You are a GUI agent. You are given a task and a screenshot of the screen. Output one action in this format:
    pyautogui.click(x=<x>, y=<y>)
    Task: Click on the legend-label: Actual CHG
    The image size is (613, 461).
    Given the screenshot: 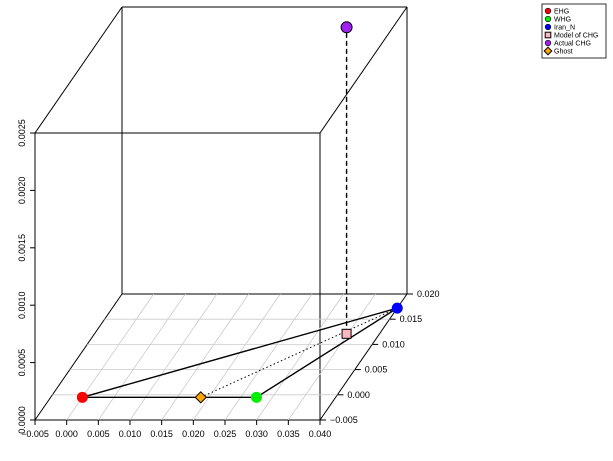 What is the action you would take?
    pyautogui.click(x=572, y=44)
    